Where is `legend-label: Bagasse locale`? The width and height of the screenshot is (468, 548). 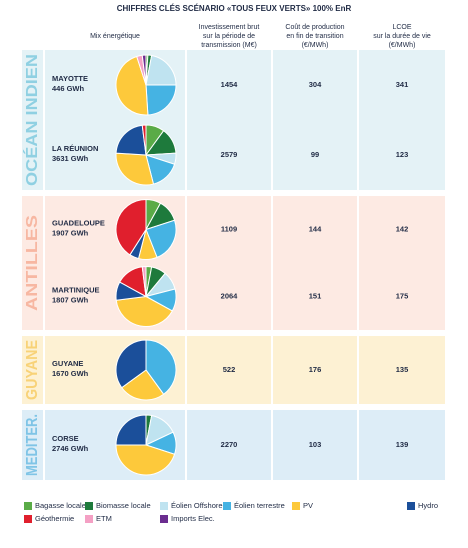
legend-label: Bagasse locale is located at coordinates (60, 505).